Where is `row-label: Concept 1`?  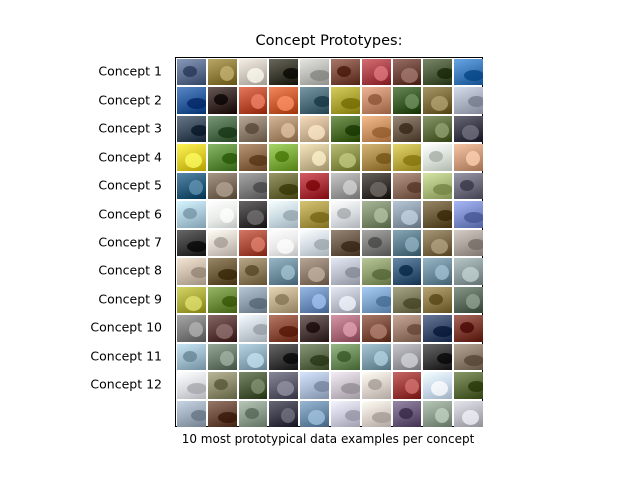
row-label: Concept 1 is located at coordinates (130, 71).